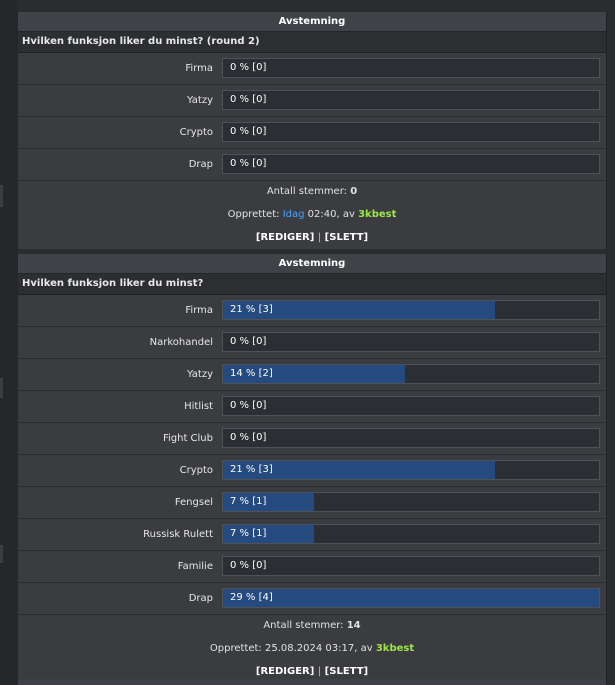  What do you see at coordinates (251, 373) in the screenshot?
I see `poll-option-value: 14 % [2]` at bounding box center [251, 373].